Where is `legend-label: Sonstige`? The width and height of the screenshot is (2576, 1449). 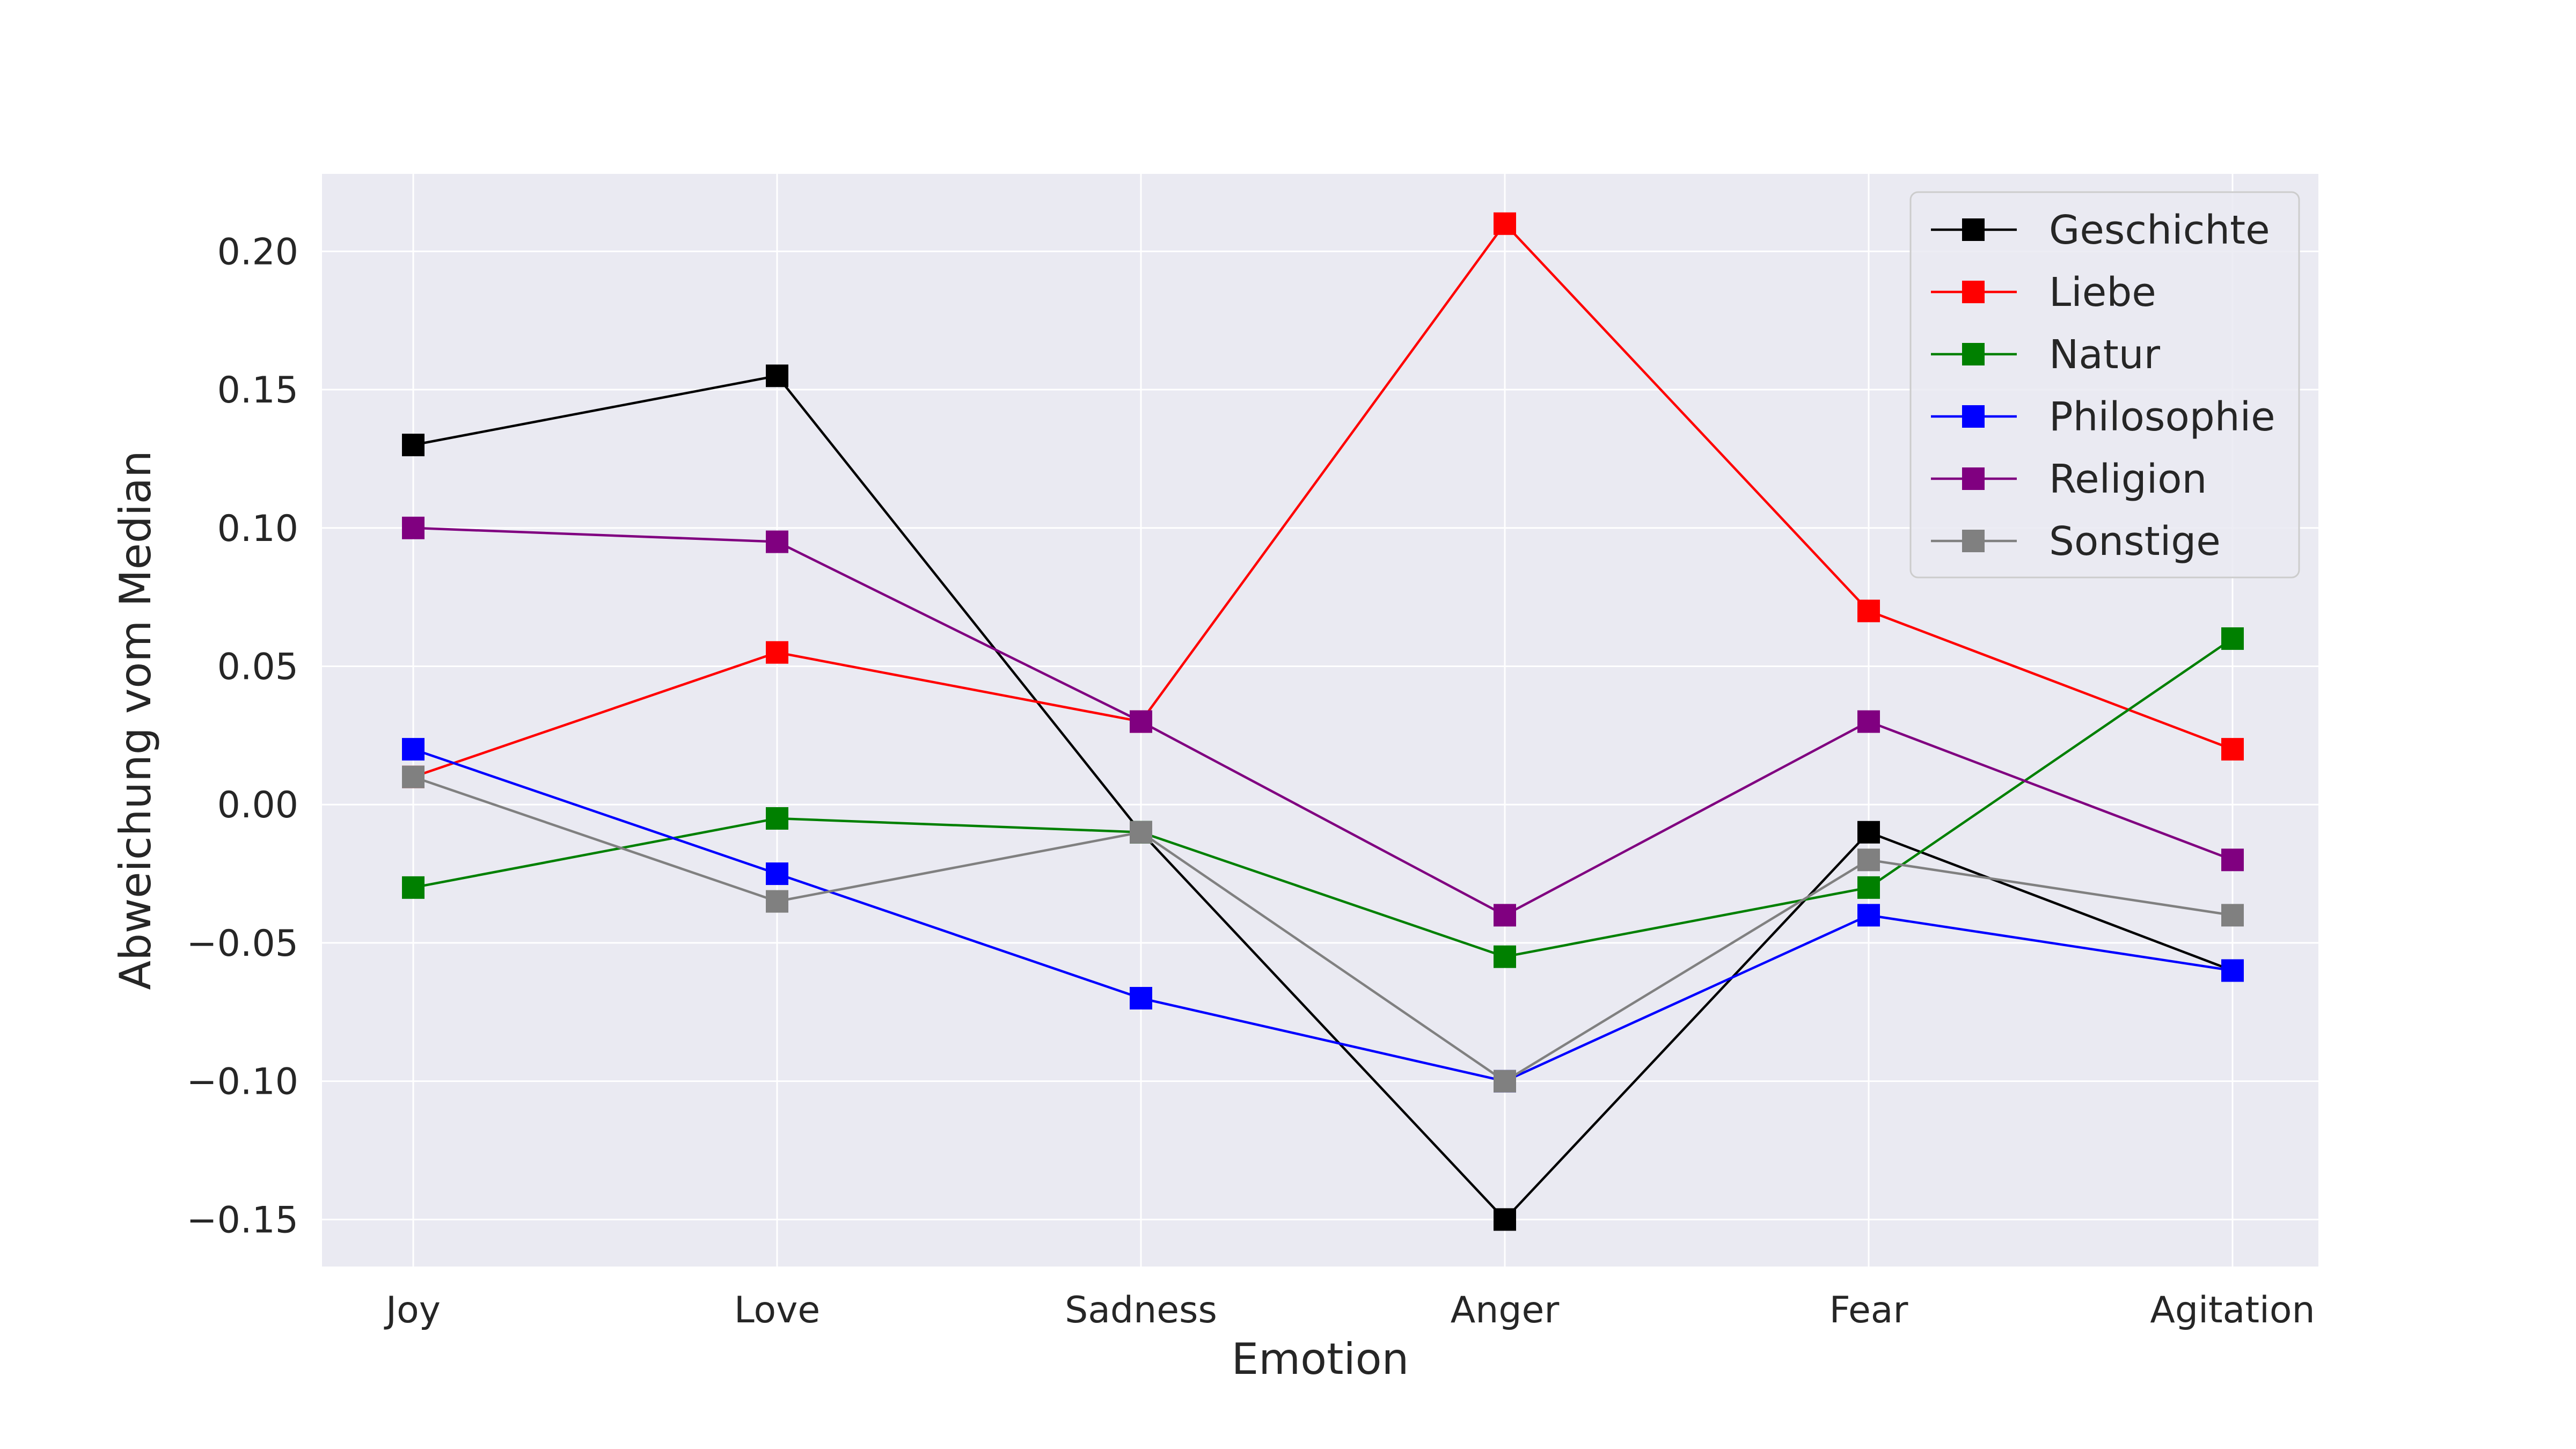
legend-label: Sonstige is located at coordinates (2135, 541).